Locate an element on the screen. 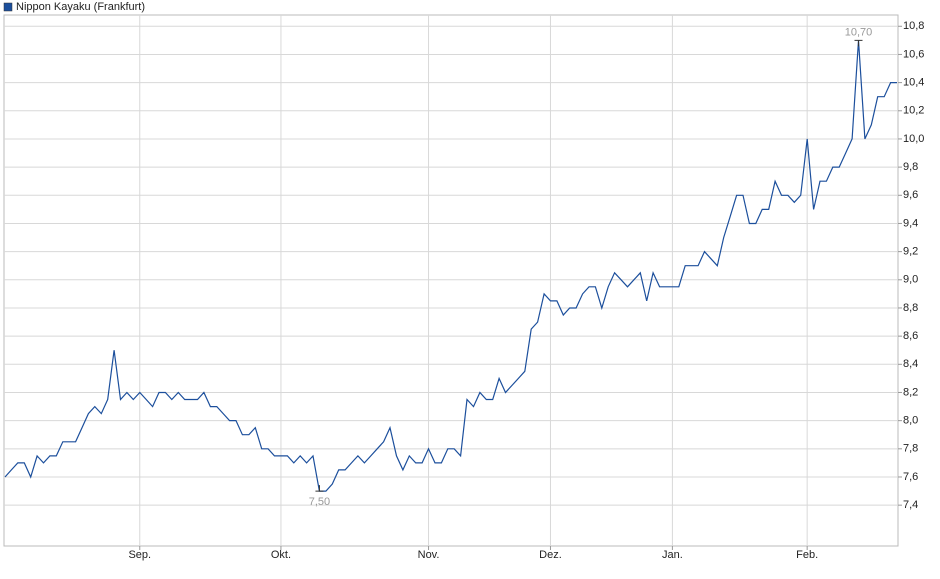 The width and height of the screenshot is (940, 579). y-tick-label: 9,4 is located at coordinates (910, 223).